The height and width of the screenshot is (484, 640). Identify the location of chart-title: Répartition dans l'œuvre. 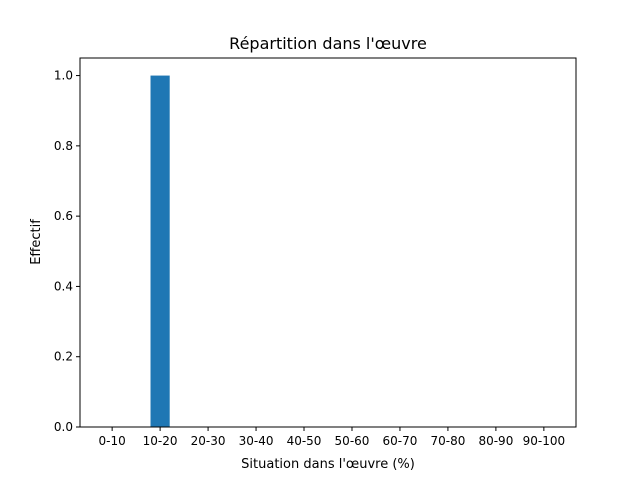
(328, 43).